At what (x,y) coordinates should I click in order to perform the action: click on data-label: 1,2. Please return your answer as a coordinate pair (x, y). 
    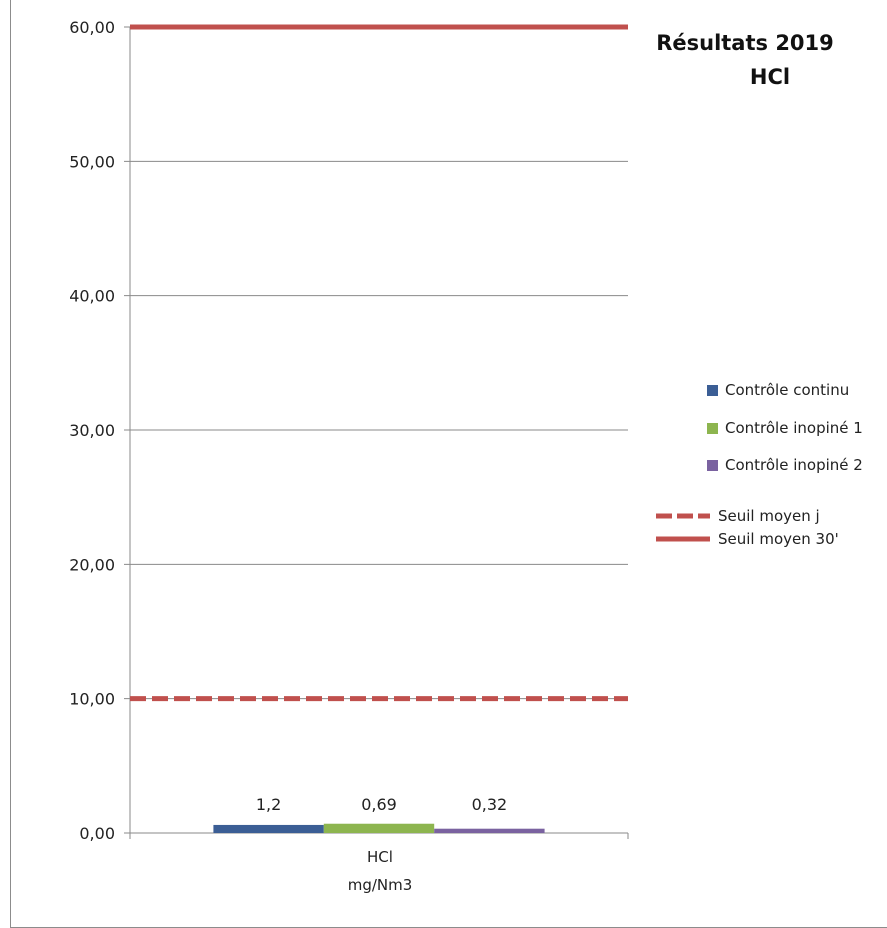
    Looking at the image, I should click on (268, 804).